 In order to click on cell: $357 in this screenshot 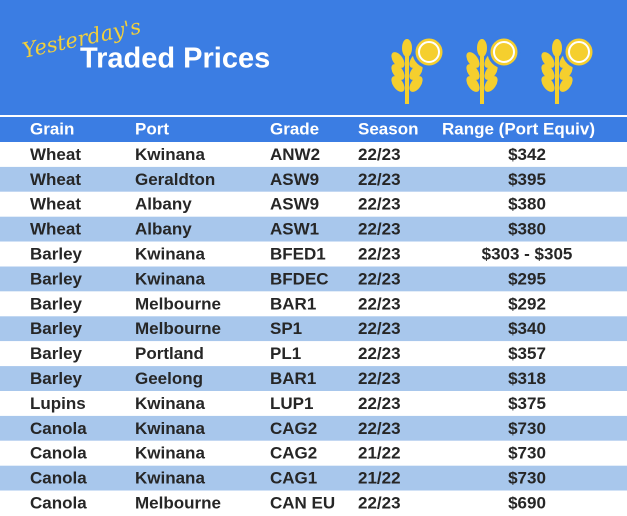, I will do `click(527, 353)`.